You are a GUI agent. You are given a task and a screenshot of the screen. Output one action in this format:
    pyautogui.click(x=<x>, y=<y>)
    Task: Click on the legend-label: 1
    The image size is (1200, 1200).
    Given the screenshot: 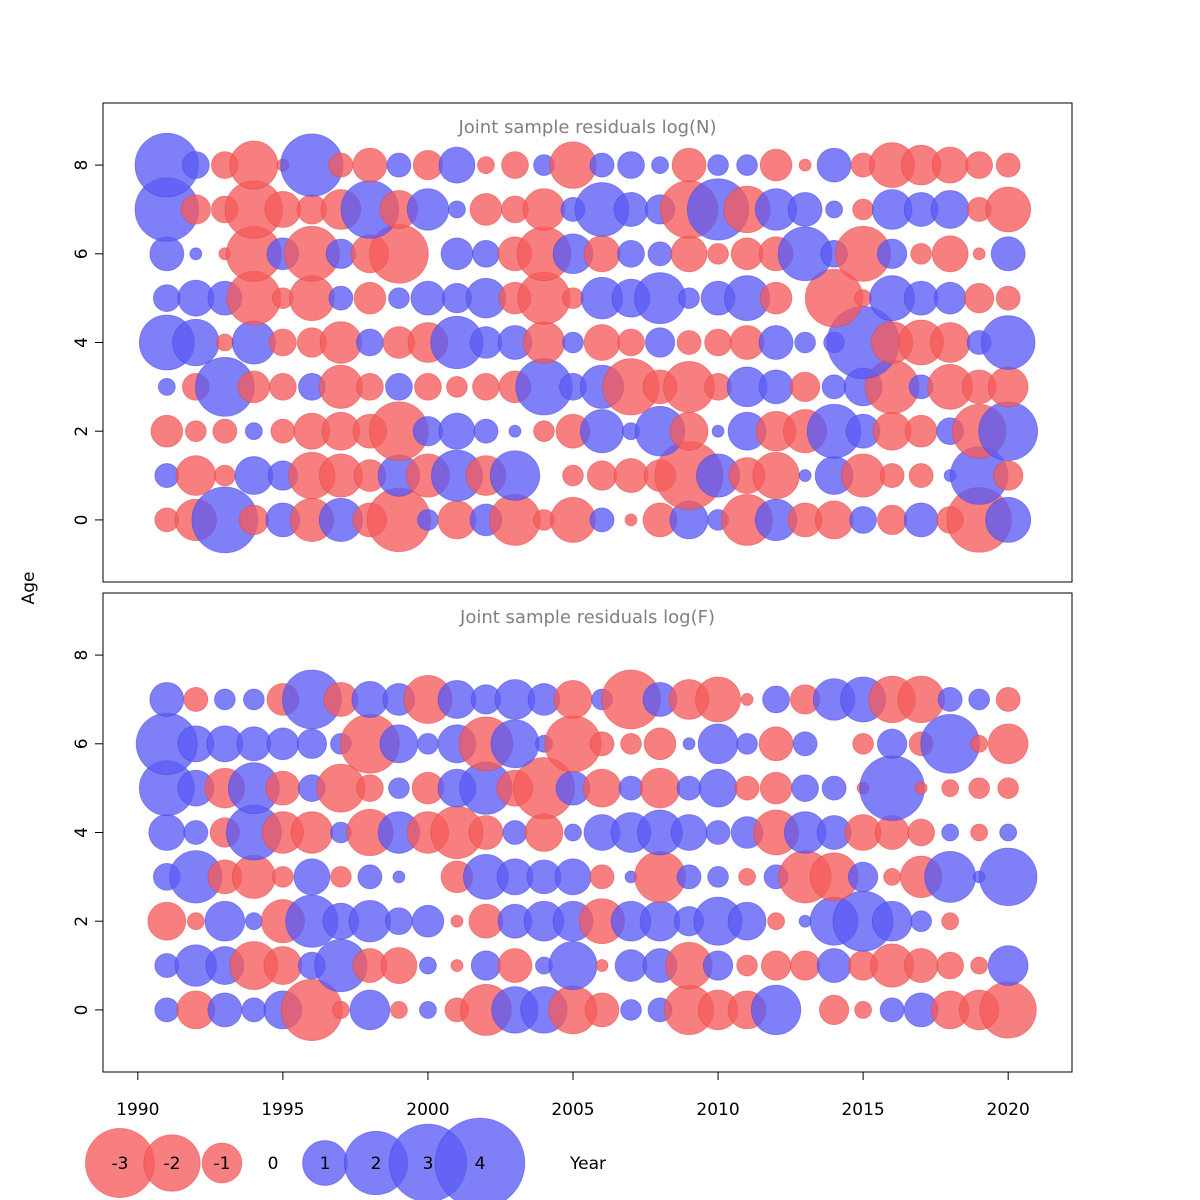 What is the action you would take?
    pyautogui.click(x=325, y=1164)
    